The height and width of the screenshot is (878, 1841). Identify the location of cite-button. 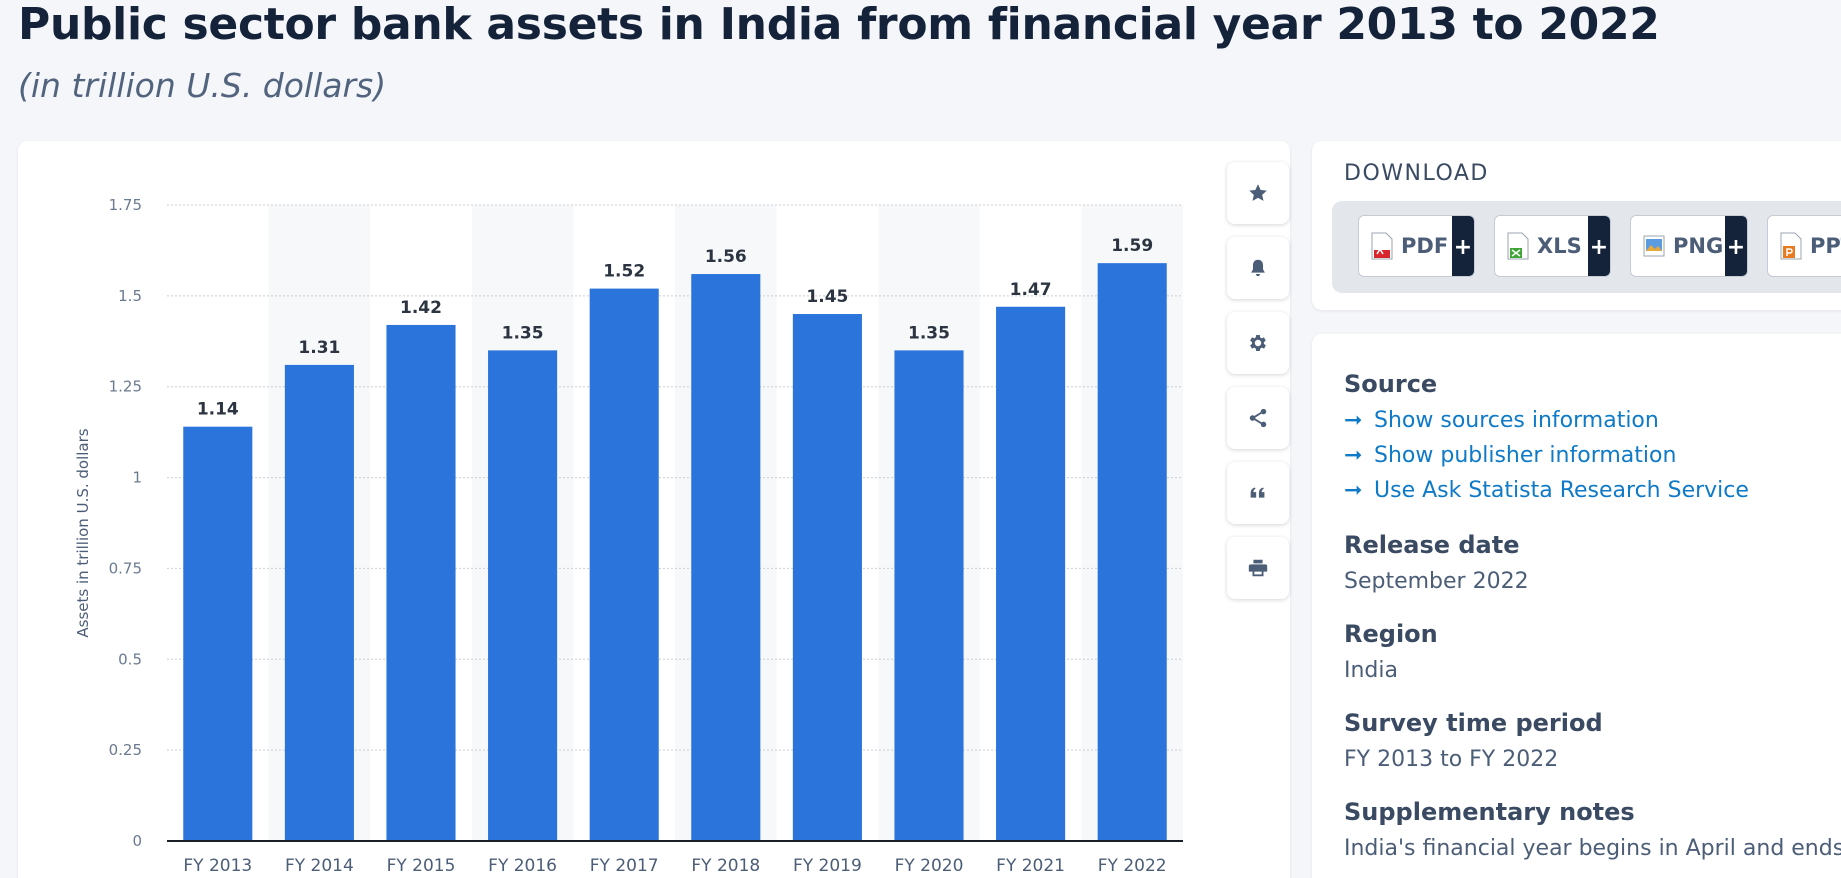
(1258, 493).